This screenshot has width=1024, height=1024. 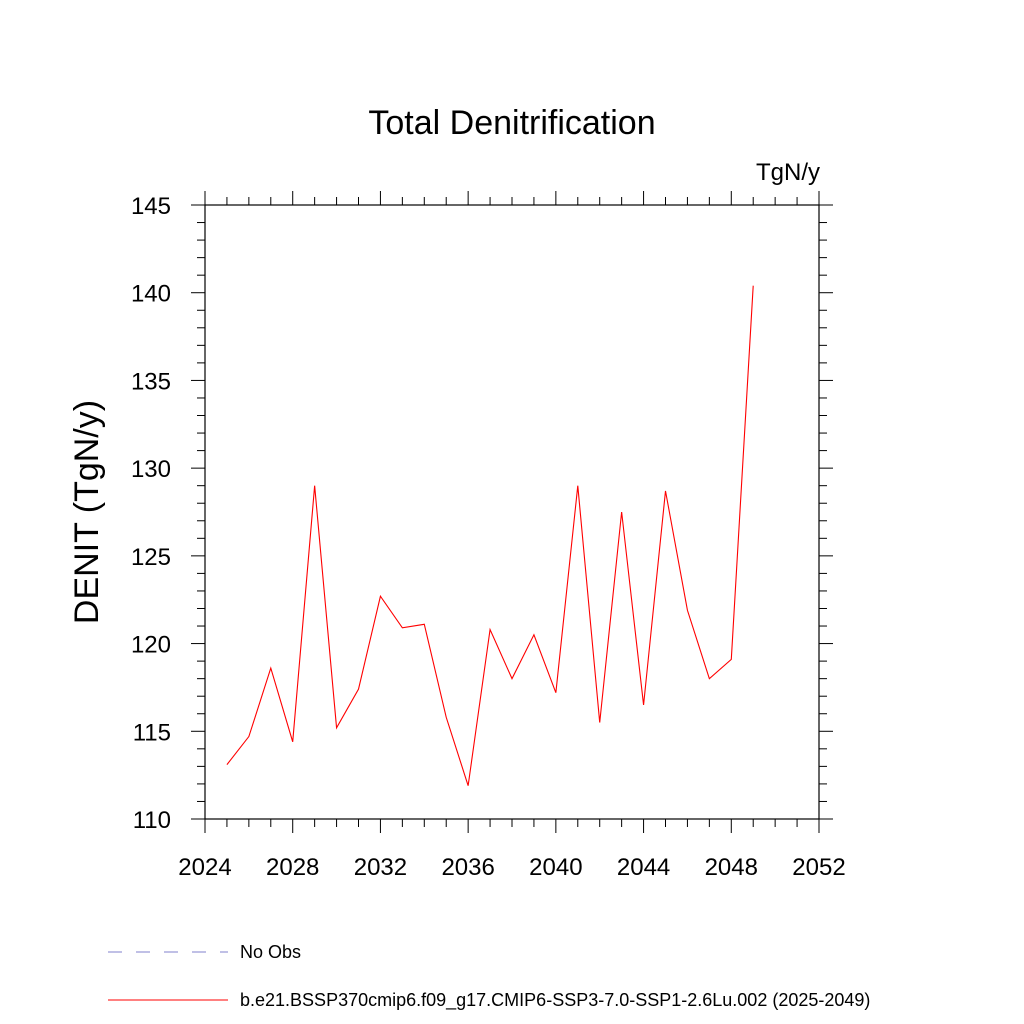 I want to click on y-tick-label: 110, so click(x=152, y=820).